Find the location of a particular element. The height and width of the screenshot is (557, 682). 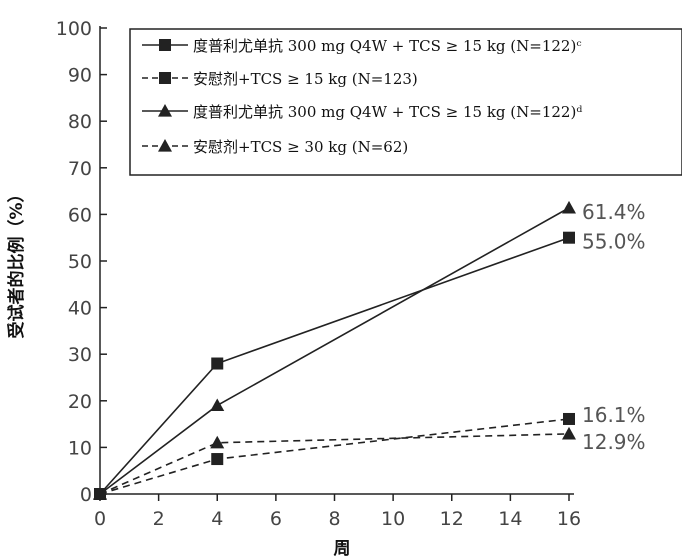

y-tick-label: 50 is located at coordinates (80, 262).